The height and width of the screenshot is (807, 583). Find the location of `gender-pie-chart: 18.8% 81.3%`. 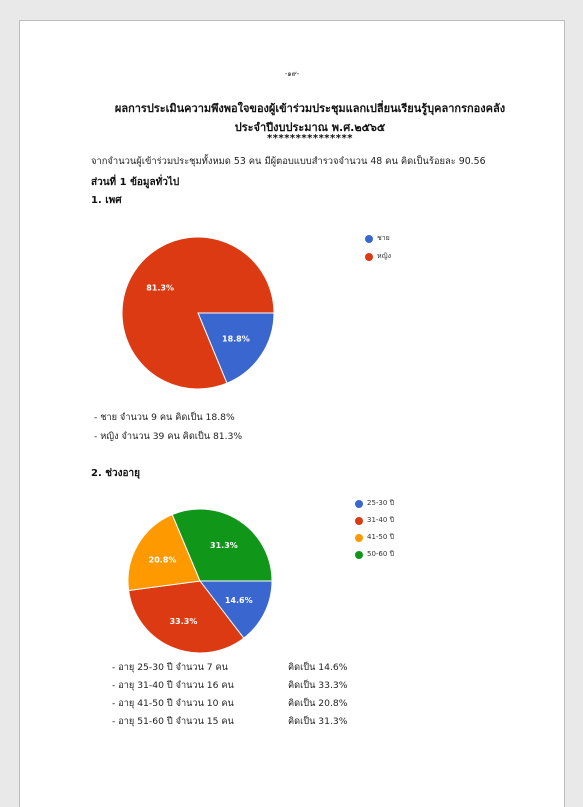

gender-pie-chart: 18.8% 81.3% is located at coordinates (200, 316).